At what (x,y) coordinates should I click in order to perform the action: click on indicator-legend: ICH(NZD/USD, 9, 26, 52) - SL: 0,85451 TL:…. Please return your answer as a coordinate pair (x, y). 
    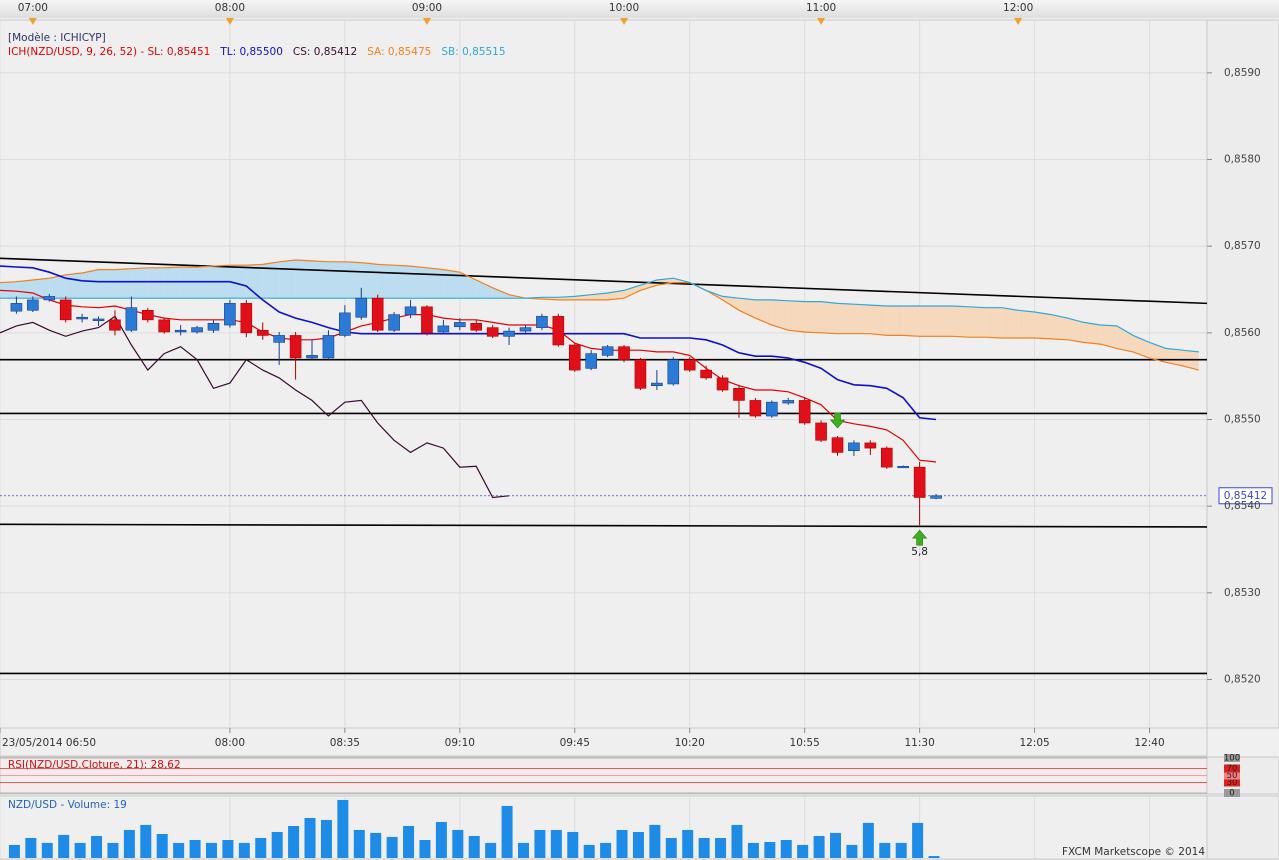
    Looking at the image, I should click on (257, 52).